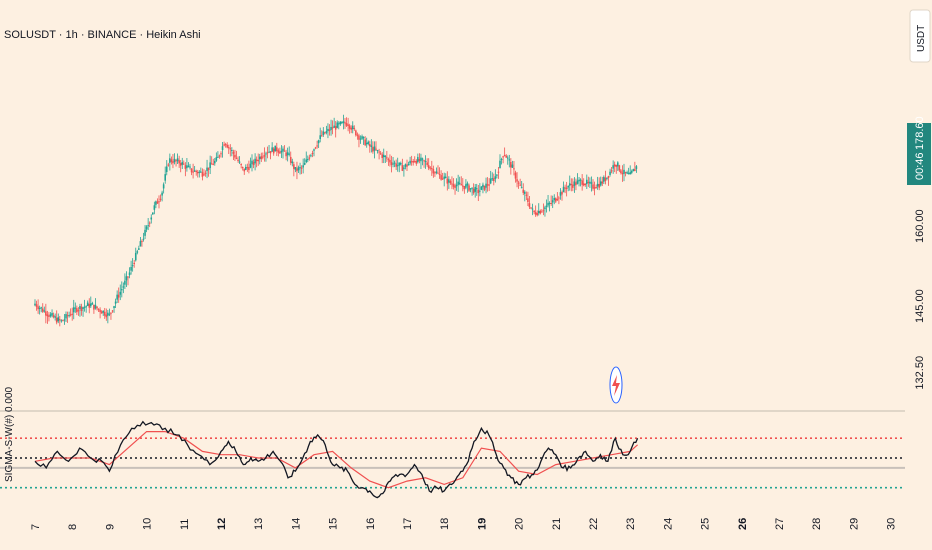 The height and width of the screenshot is (550, 932). I want to click on price-axis: 132.50 145.00 160.00, so click(920, 299).